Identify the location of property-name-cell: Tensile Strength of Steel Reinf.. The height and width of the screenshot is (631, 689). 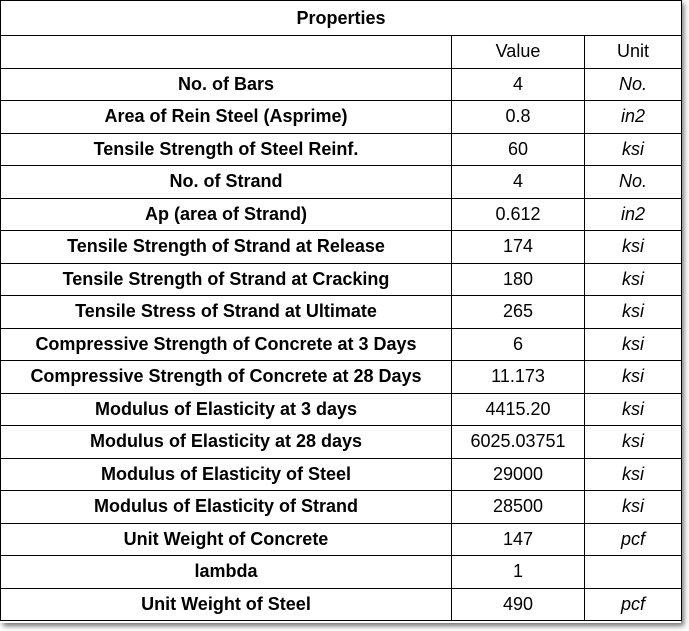
(226, 149).